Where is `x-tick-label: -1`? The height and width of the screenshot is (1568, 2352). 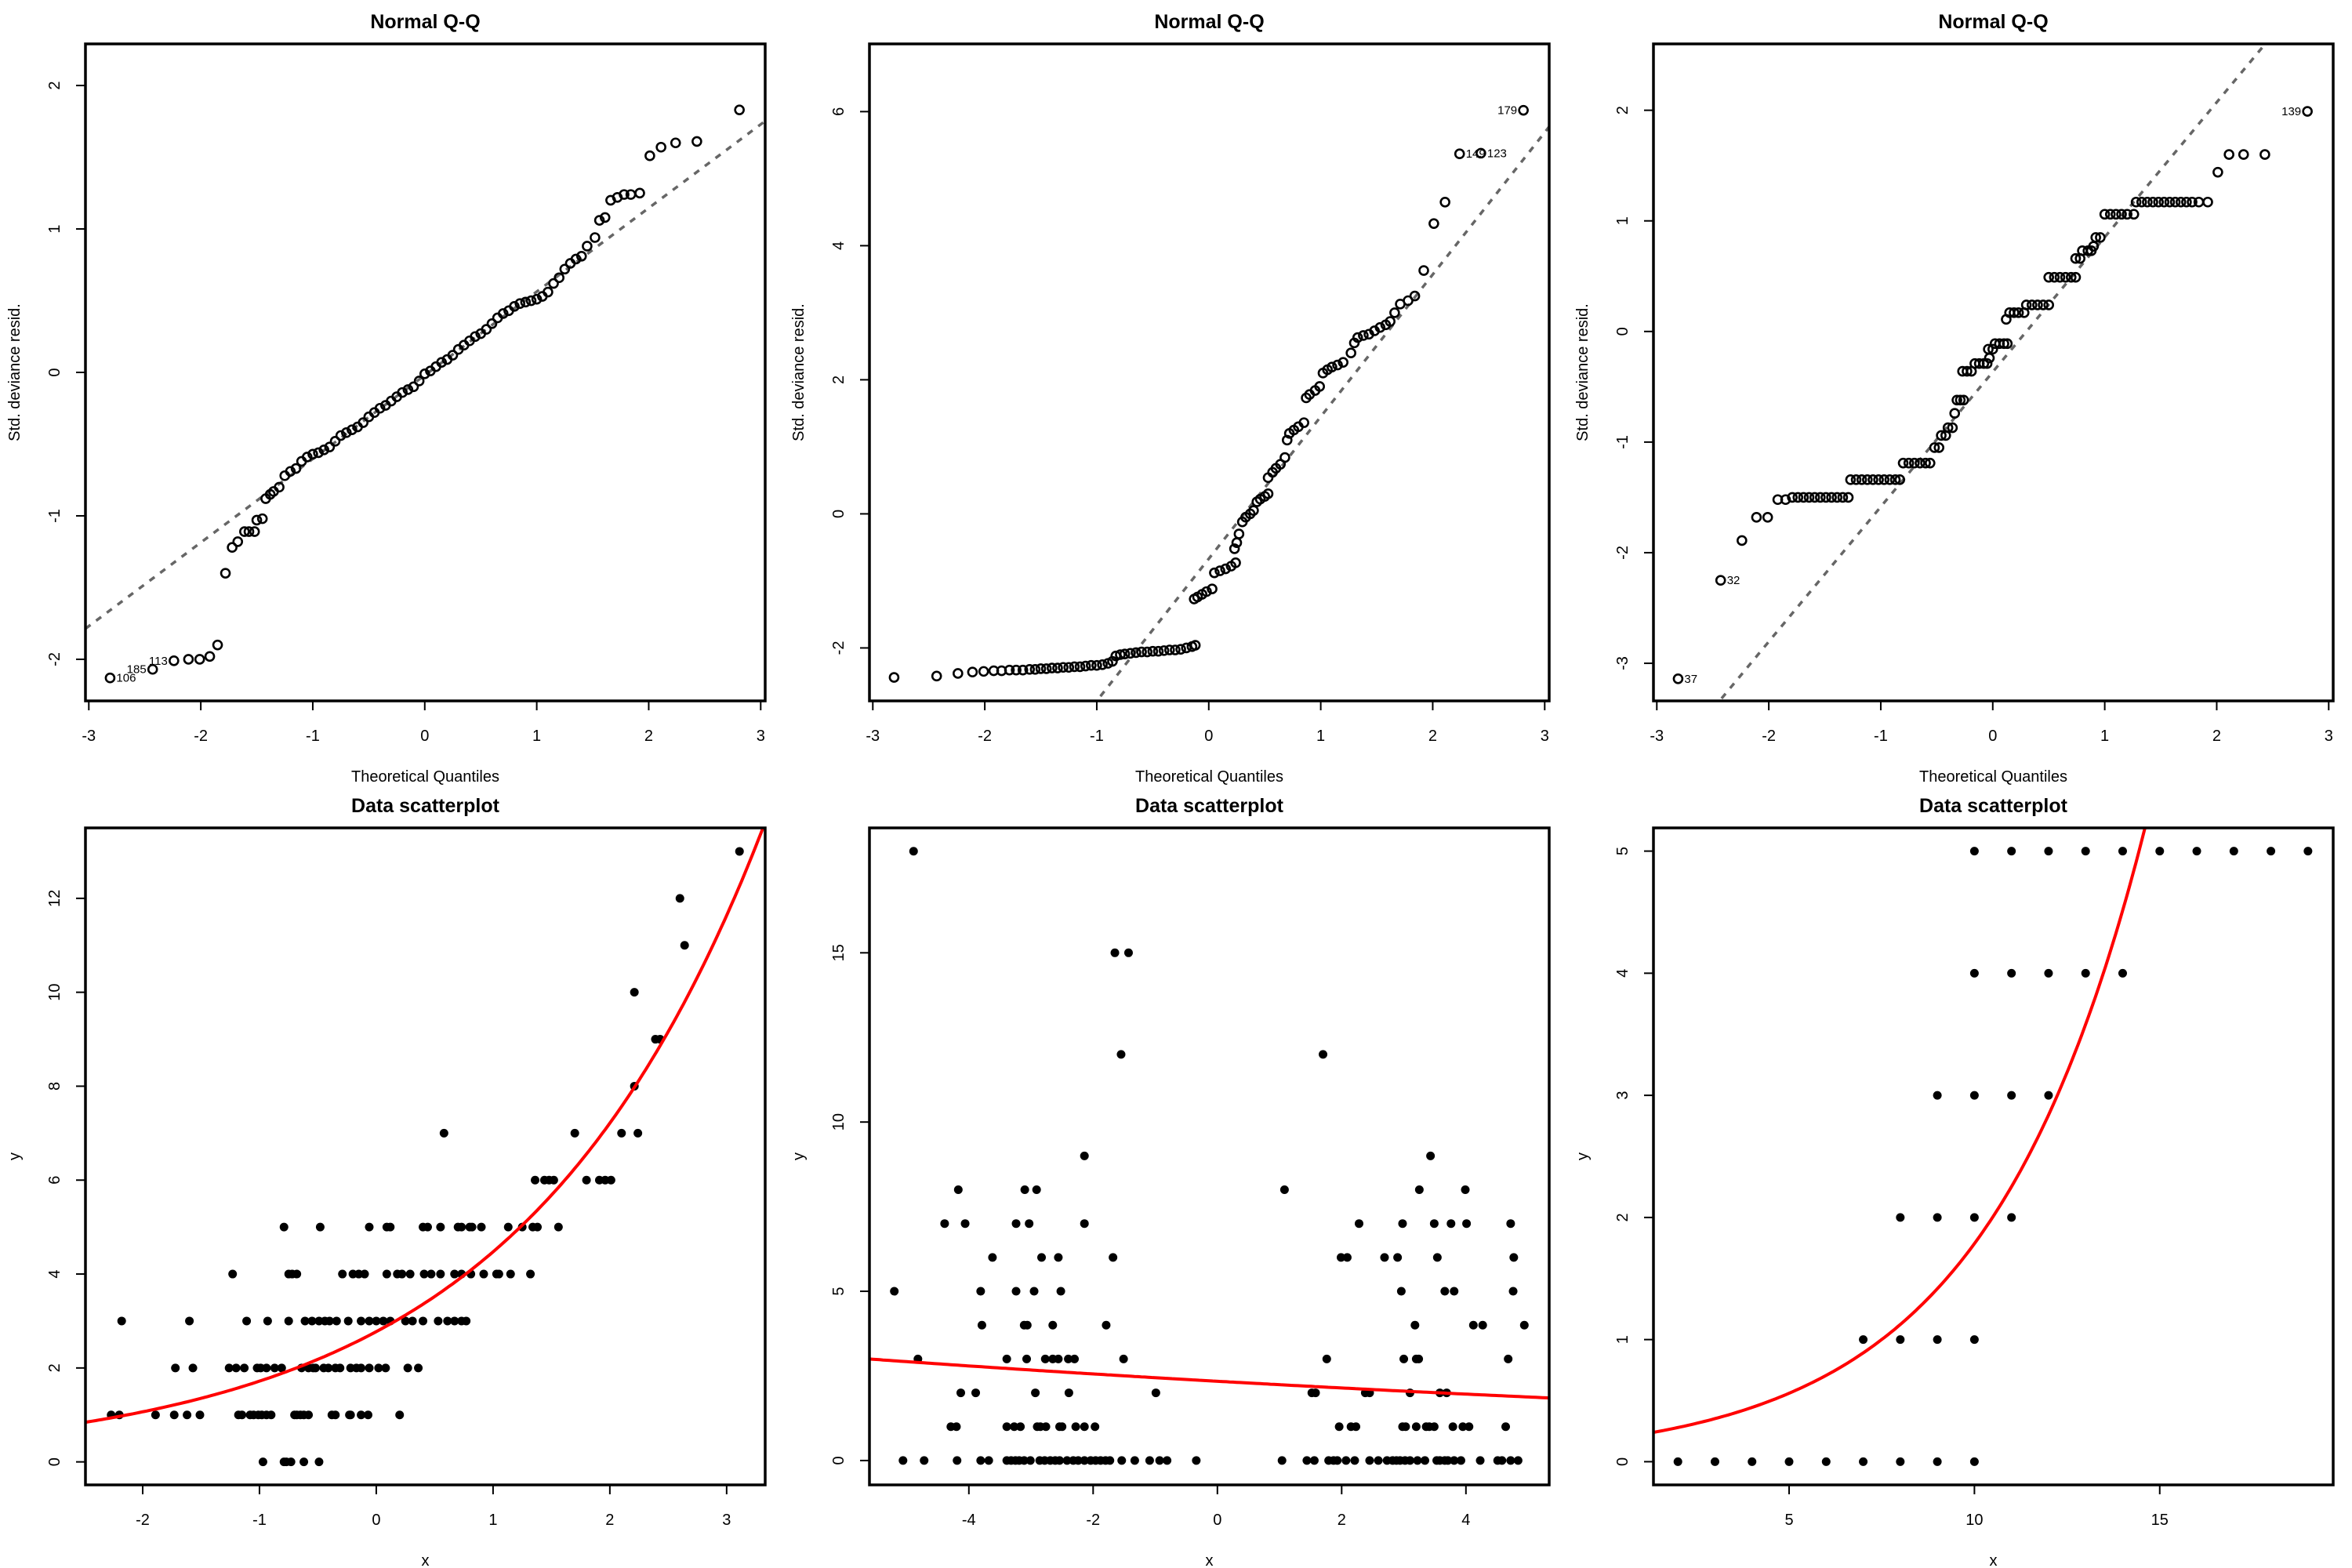 x-tick-label: -1 is located at coordinates (1097, 736).